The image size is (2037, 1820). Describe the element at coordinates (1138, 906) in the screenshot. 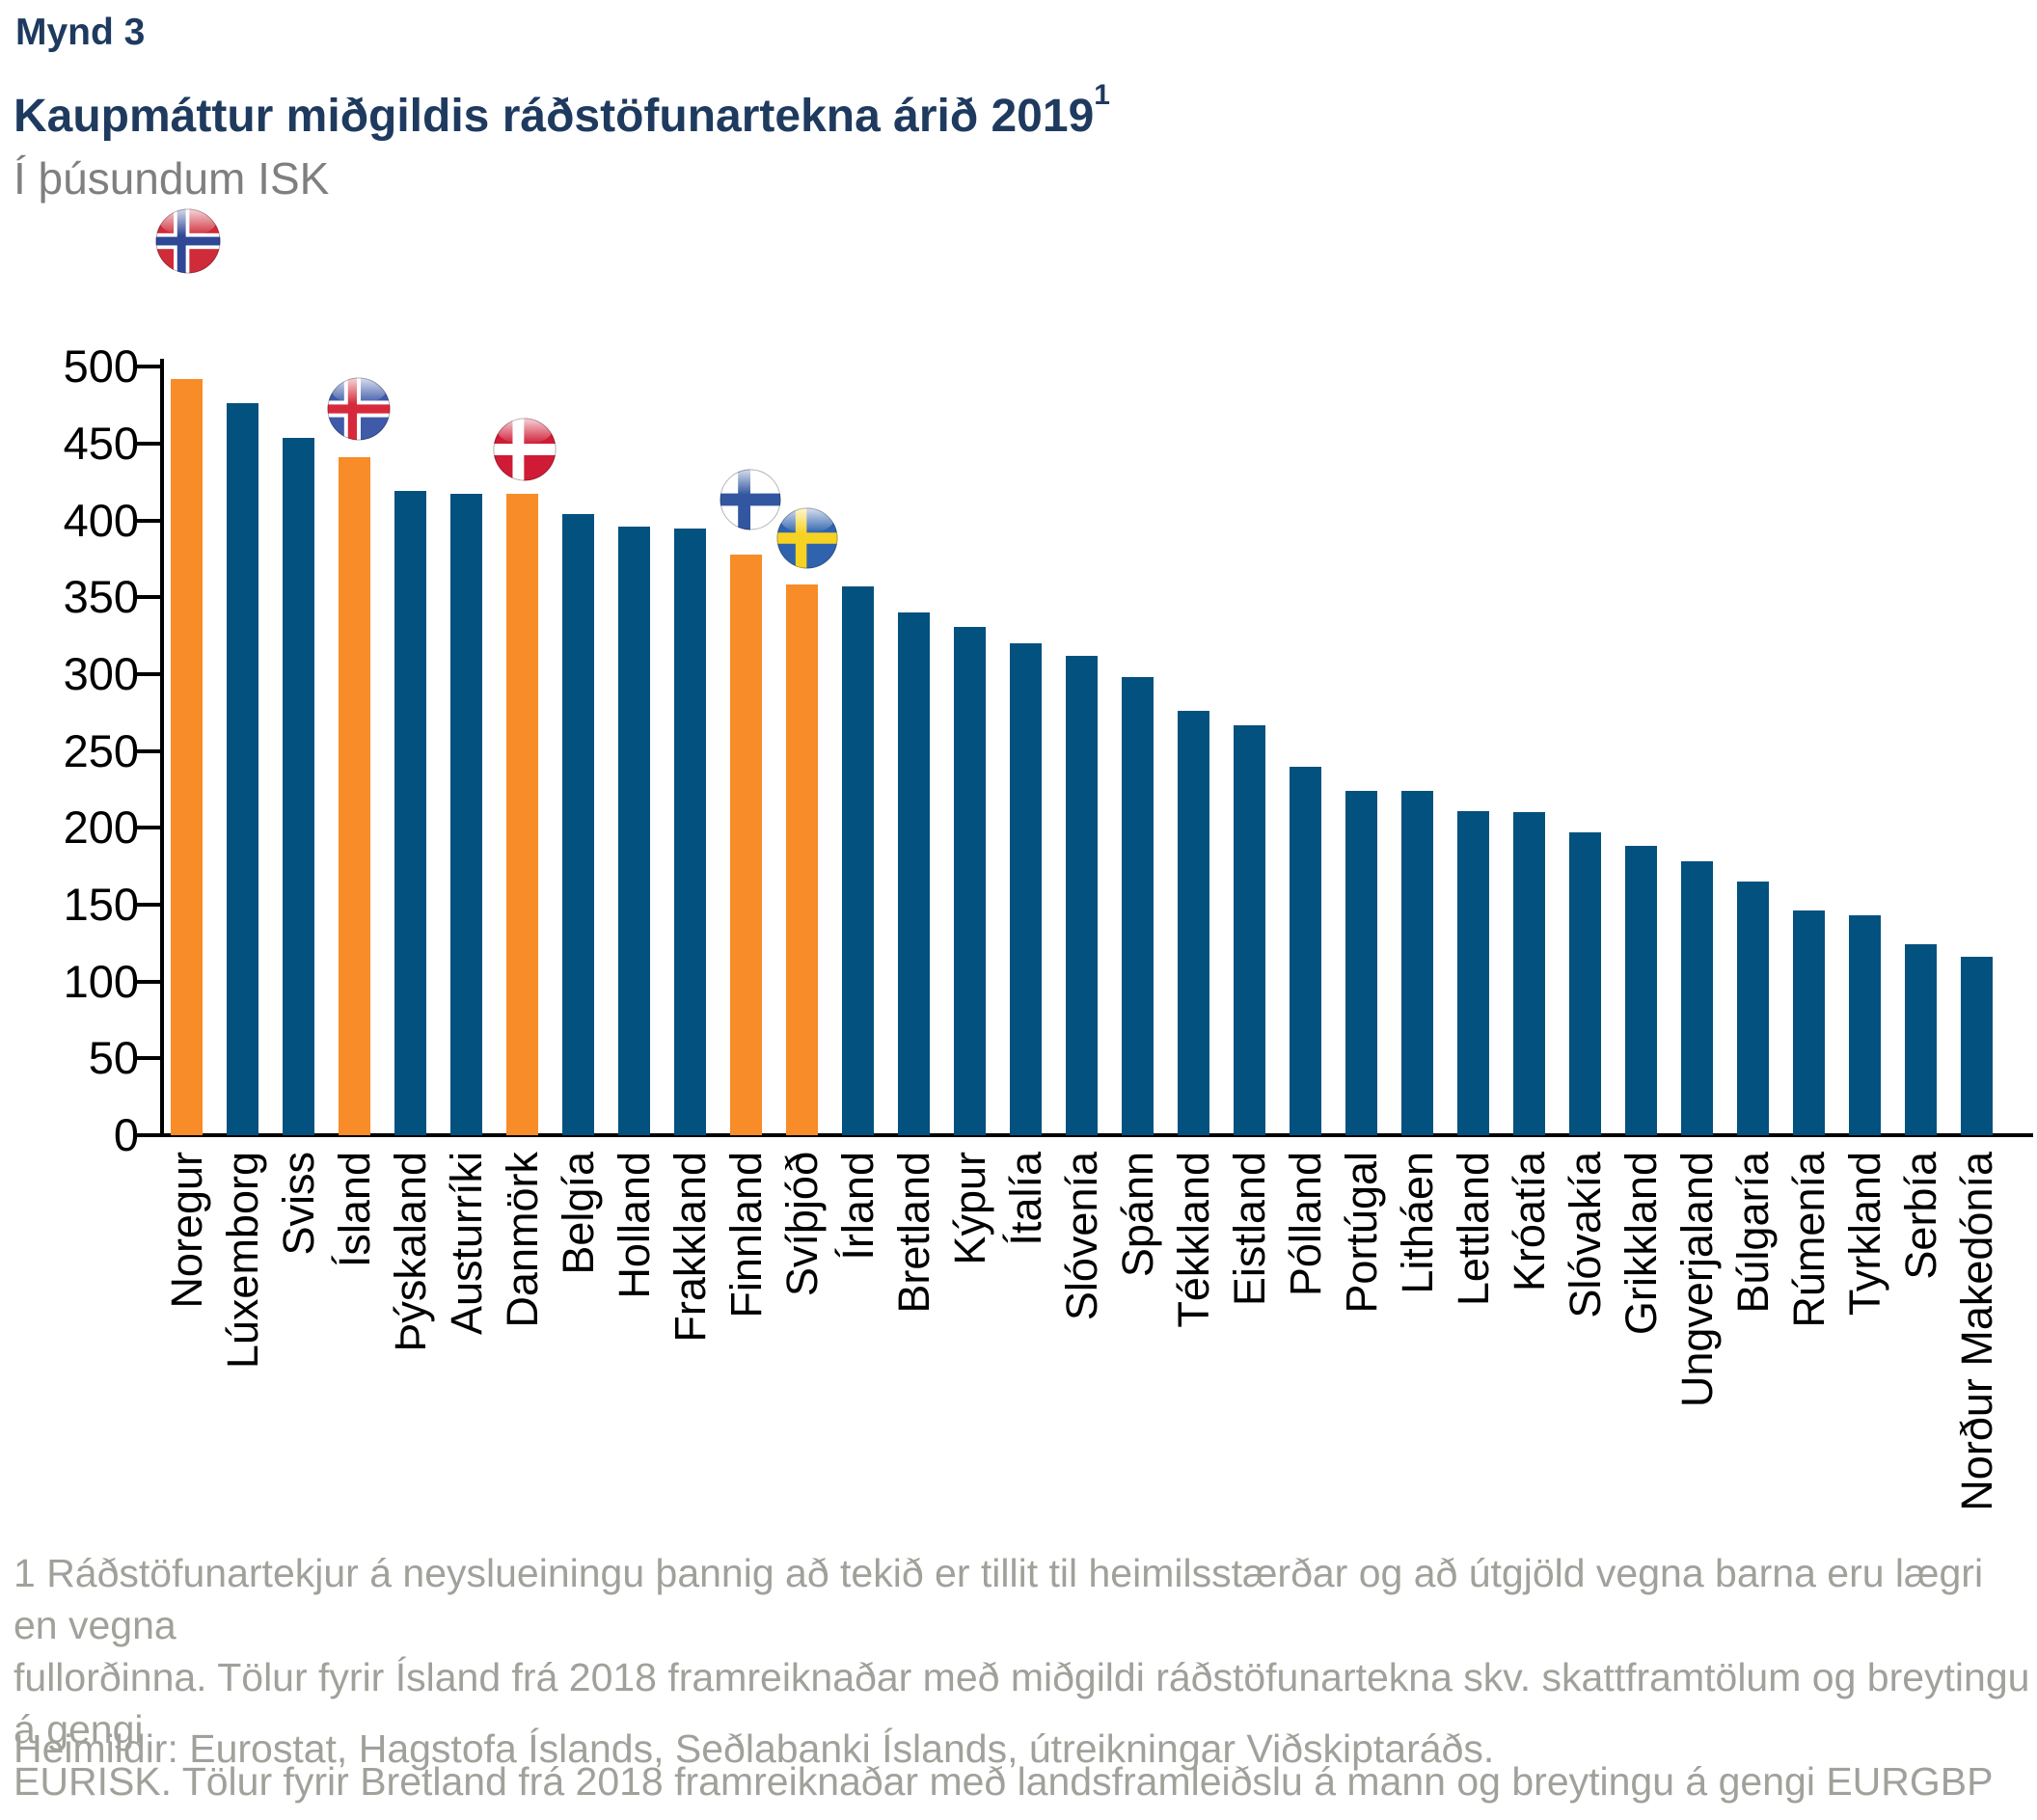

I see `bar-sp-nn` at that location.